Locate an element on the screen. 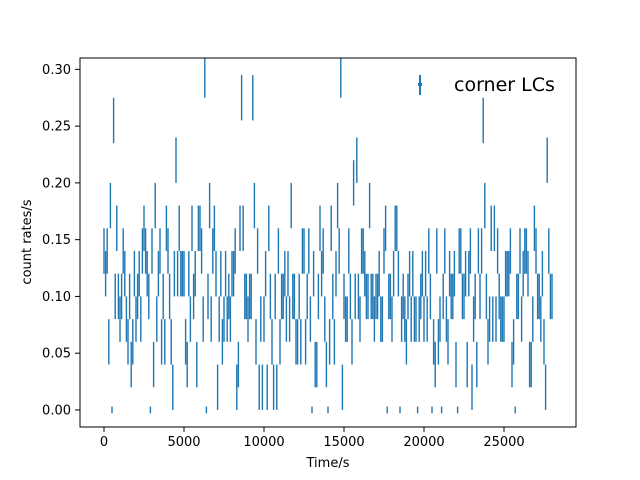 The image size is (640, 480). y-tick-label: 0.15 is located at coordinates (56, 240).